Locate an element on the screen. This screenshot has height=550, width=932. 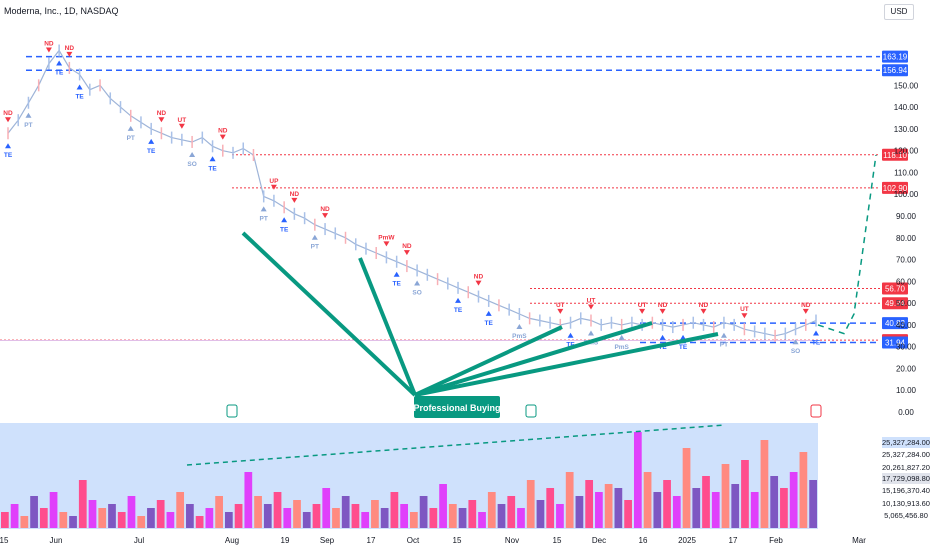
time-tick-label: Oct is located at coordinates (413, 540).